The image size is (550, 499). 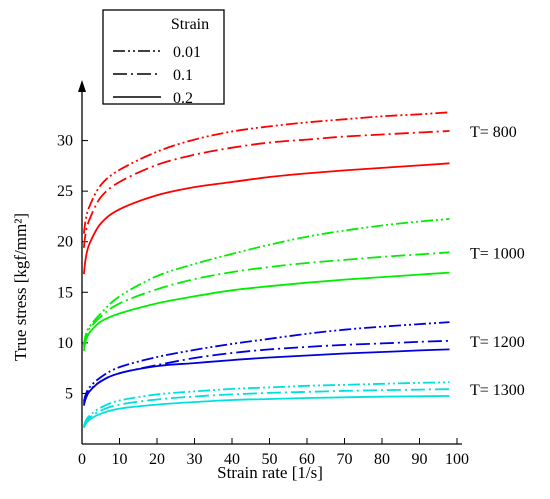 I want to click on x-axis-title: Strain rate [1/s], so click(x=270, y=472).